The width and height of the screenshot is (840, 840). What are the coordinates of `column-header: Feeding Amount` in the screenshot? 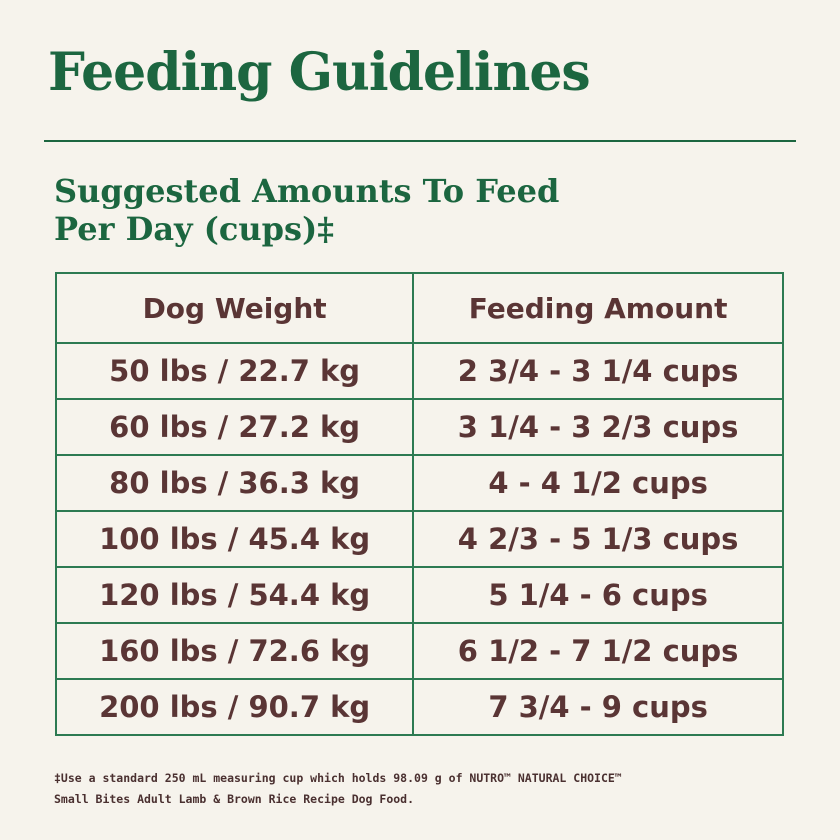 It's located at (598, 308).